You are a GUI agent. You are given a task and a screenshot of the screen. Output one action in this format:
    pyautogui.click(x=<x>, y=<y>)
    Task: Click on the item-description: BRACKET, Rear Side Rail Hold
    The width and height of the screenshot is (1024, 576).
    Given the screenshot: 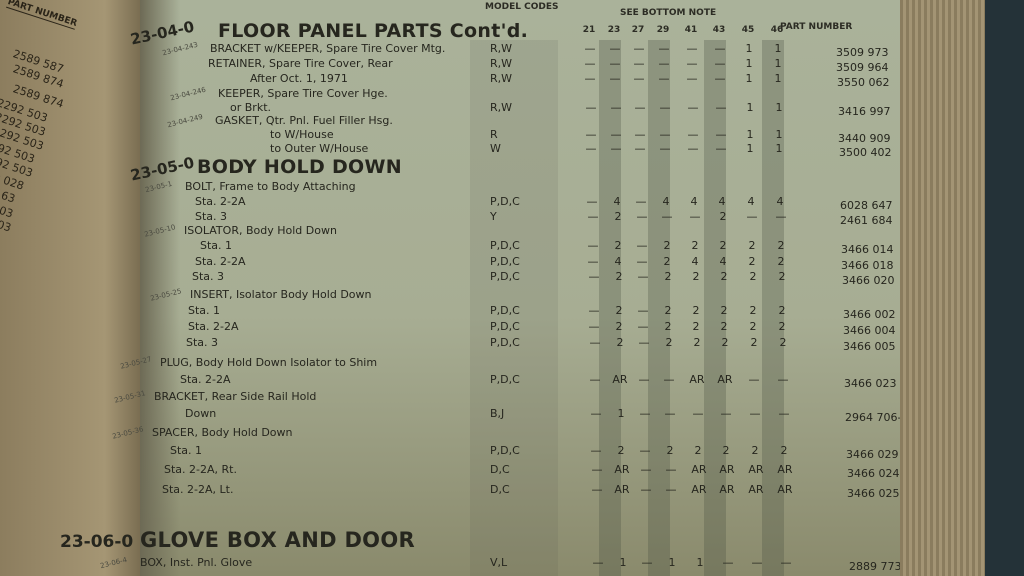 What is the action you would take?
    pyautogui.click(x=235, y=396)
    